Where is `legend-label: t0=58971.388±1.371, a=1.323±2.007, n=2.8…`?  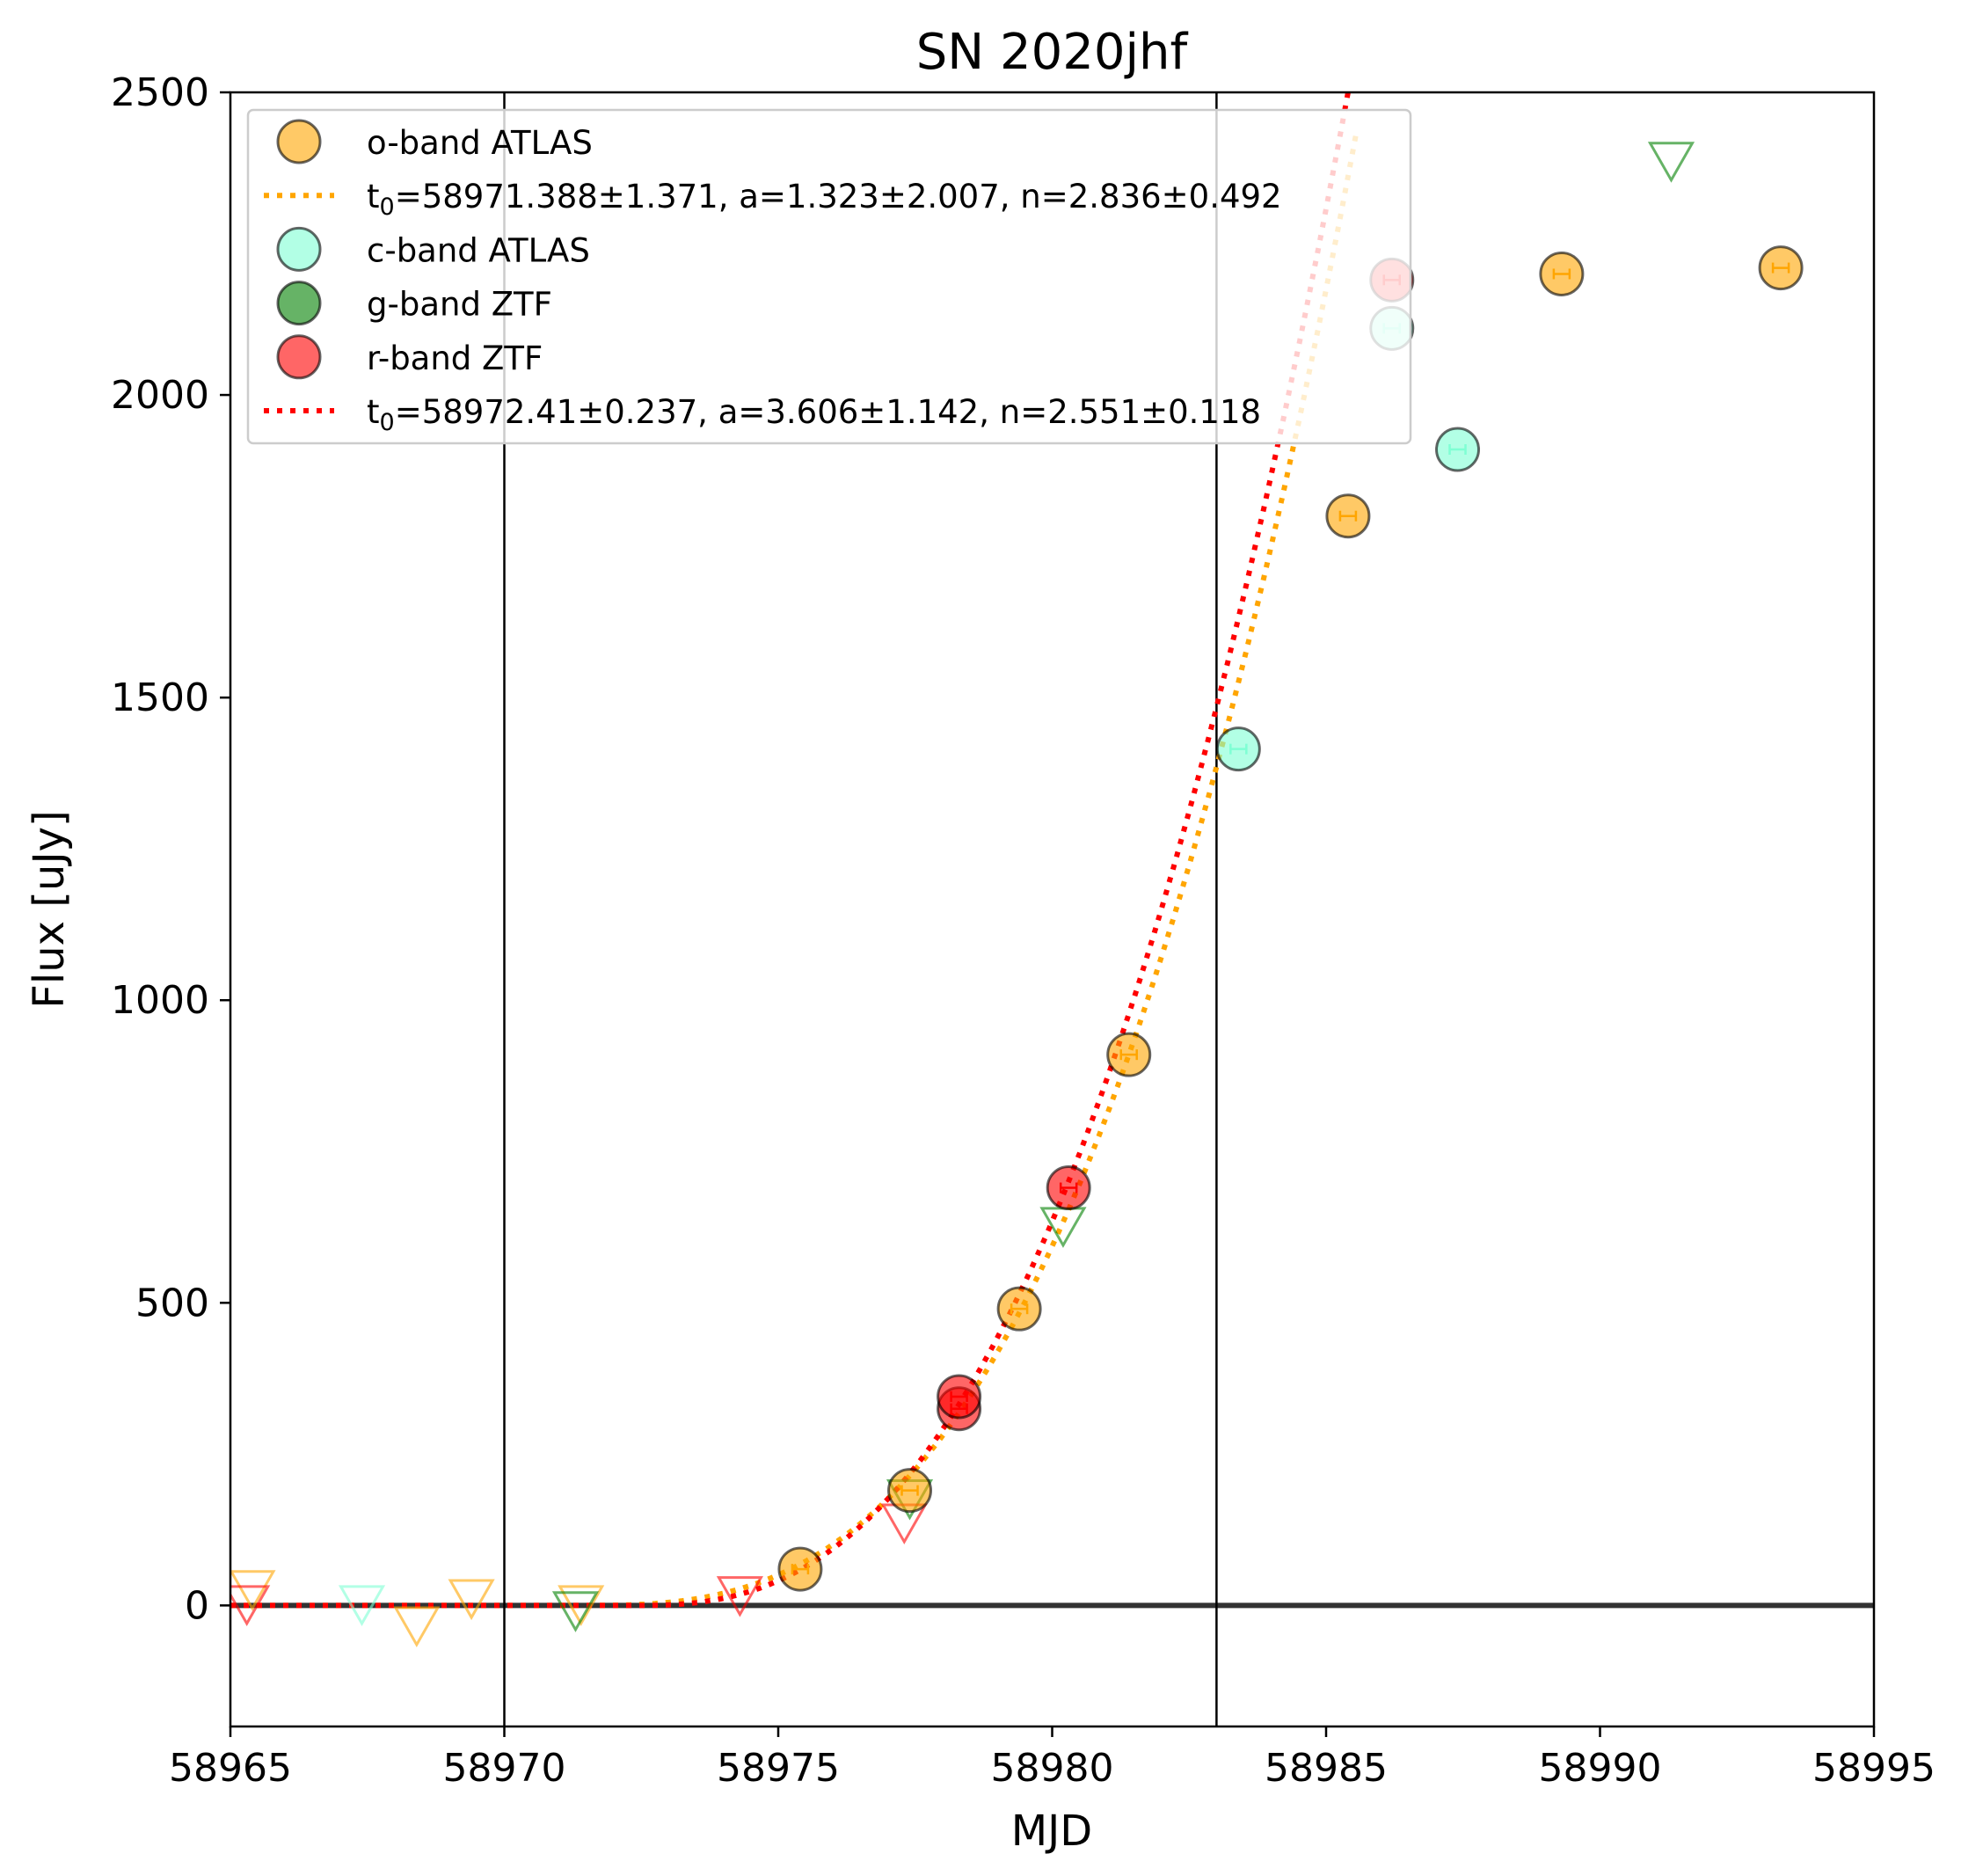
legend-label: t0=58971.388±1.371, a=1.323±2.007, n=2.8… is located at coordinates (824, 199).